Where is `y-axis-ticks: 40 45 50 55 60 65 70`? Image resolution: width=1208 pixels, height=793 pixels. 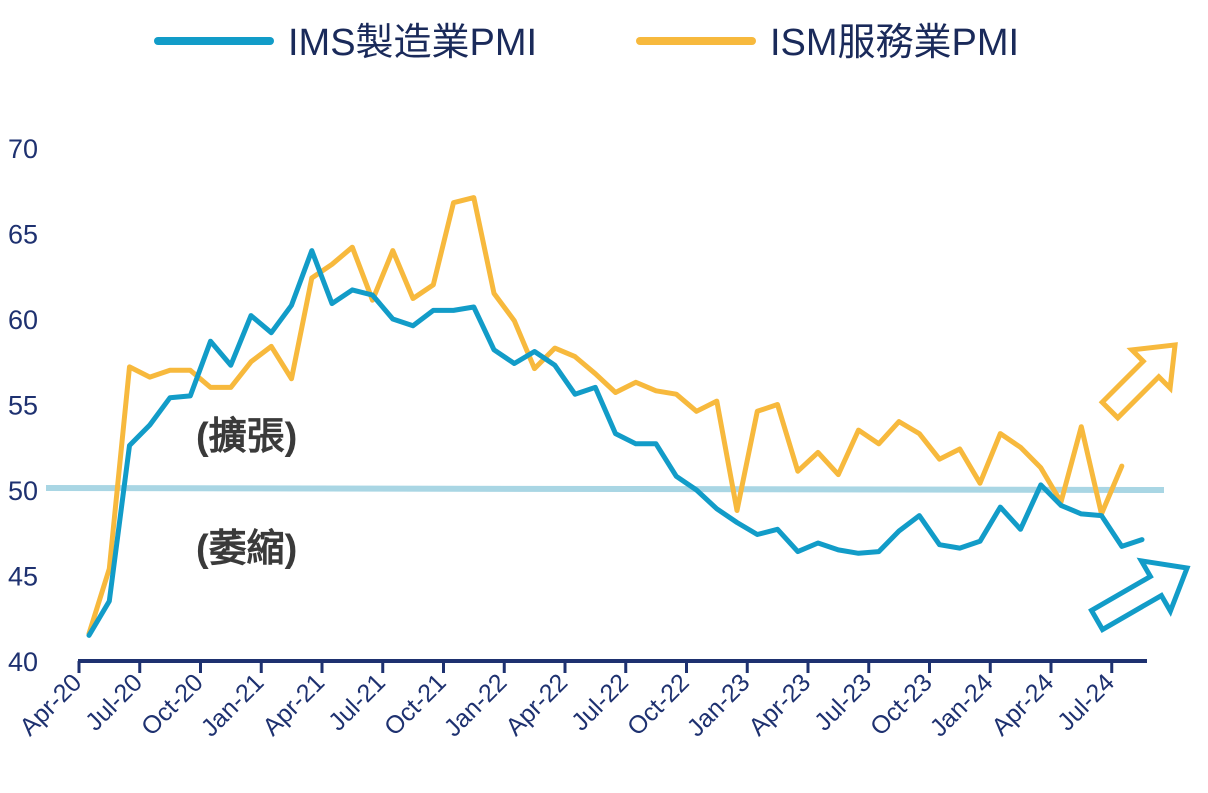 y-axis-ticks: 40 45 50 55 60 65 70 is located at coordinates (23, 405).